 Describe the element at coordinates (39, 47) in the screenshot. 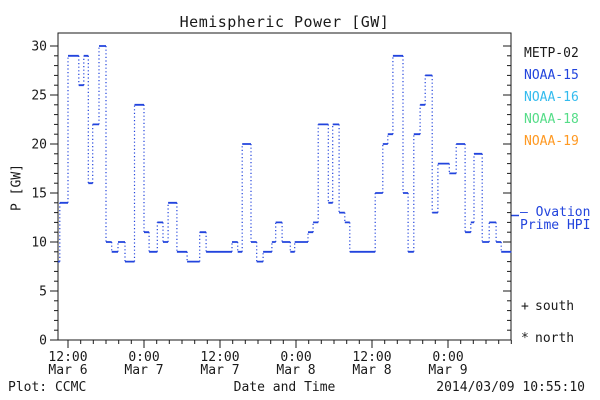

I see `y-tick-label: 30` at that location.